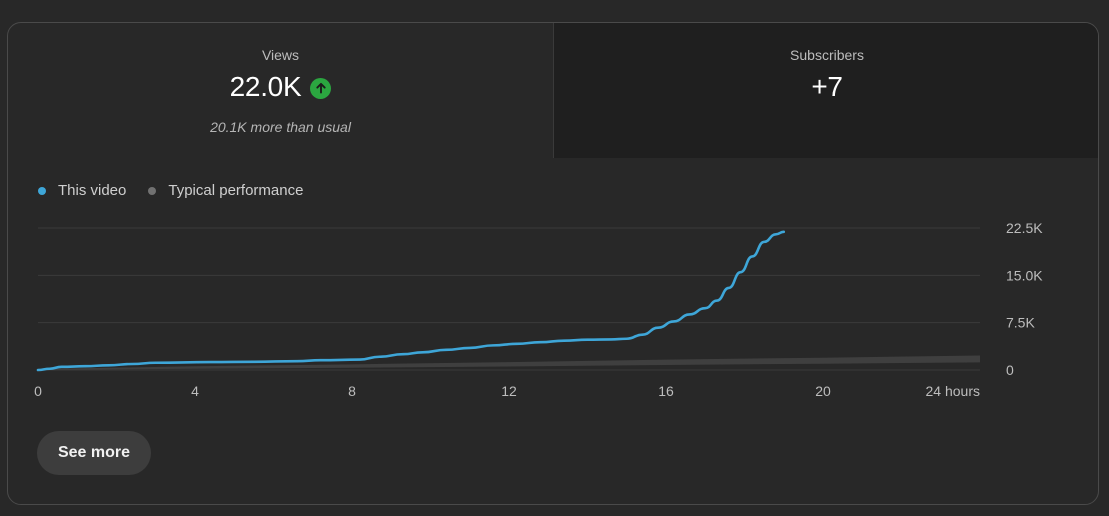 The width and height of the screenshot is (1109, 516). What do you see at coordinates (236, 190) in the screenshot?
I see `legend-label-typical: Typical performance` at bounding box center [236, 190].